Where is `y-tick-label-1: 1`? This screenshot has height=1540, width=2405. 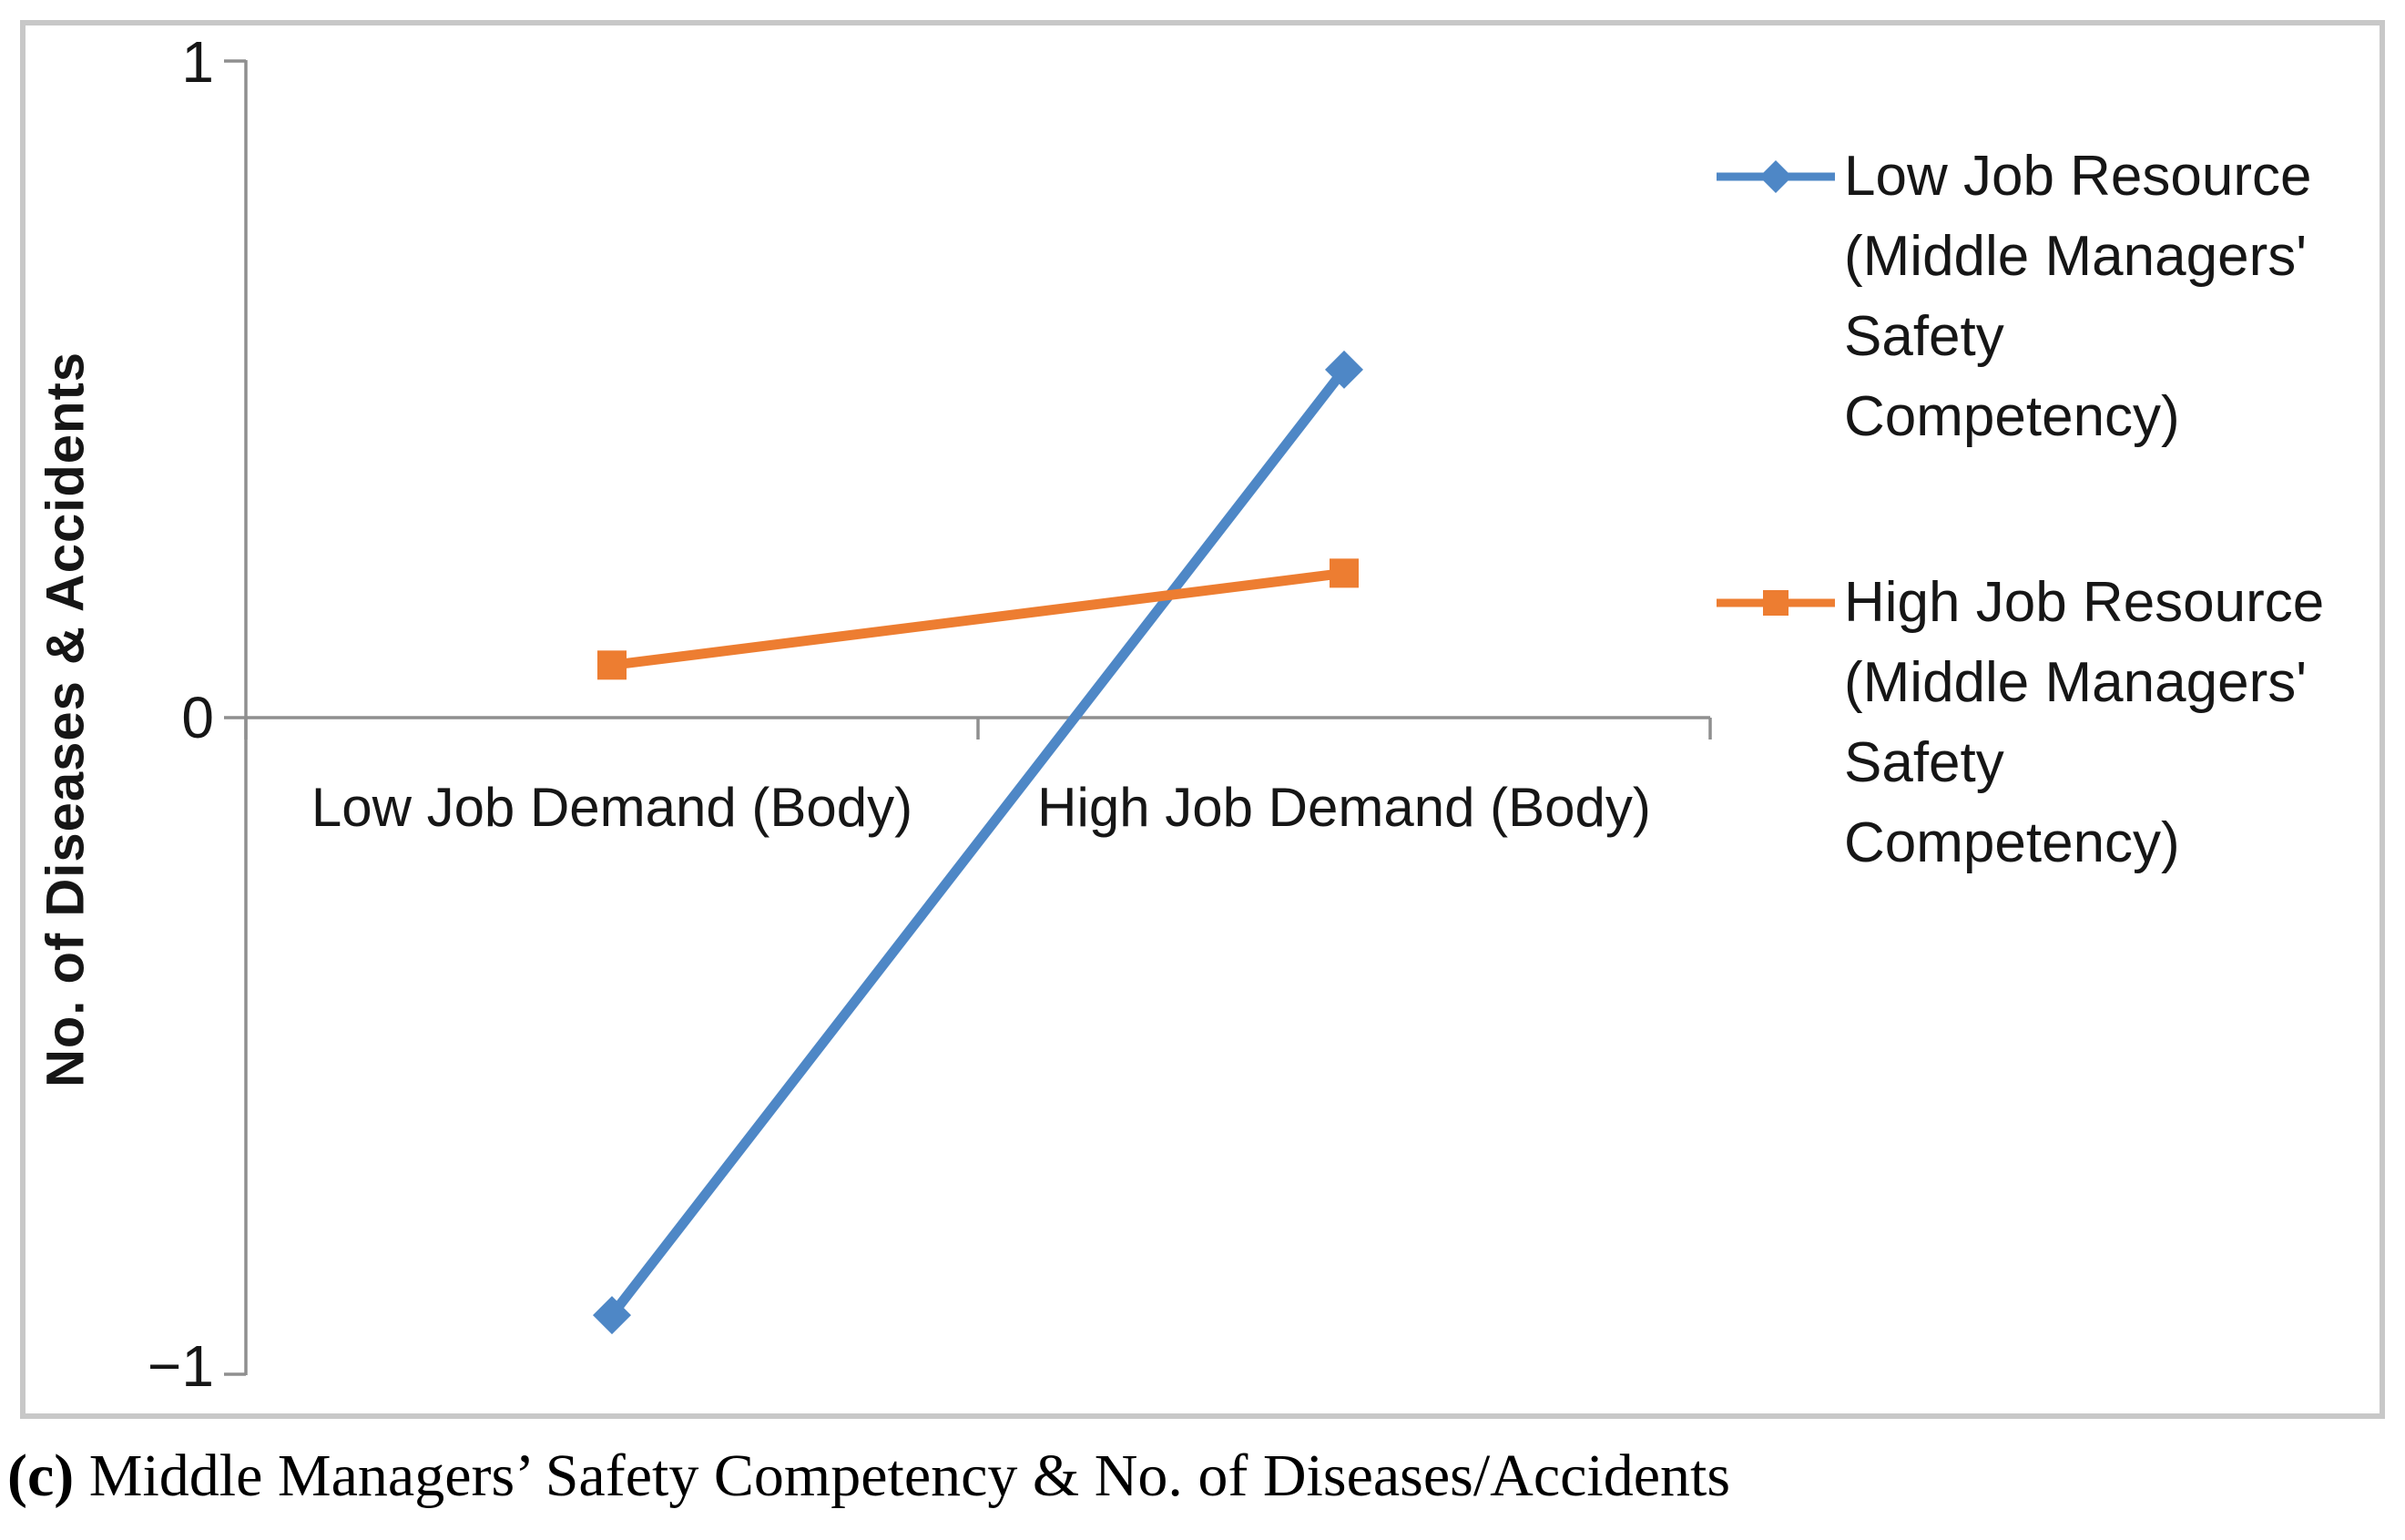 y-tick-label-1: 1 is located at coordinates (197, 62).